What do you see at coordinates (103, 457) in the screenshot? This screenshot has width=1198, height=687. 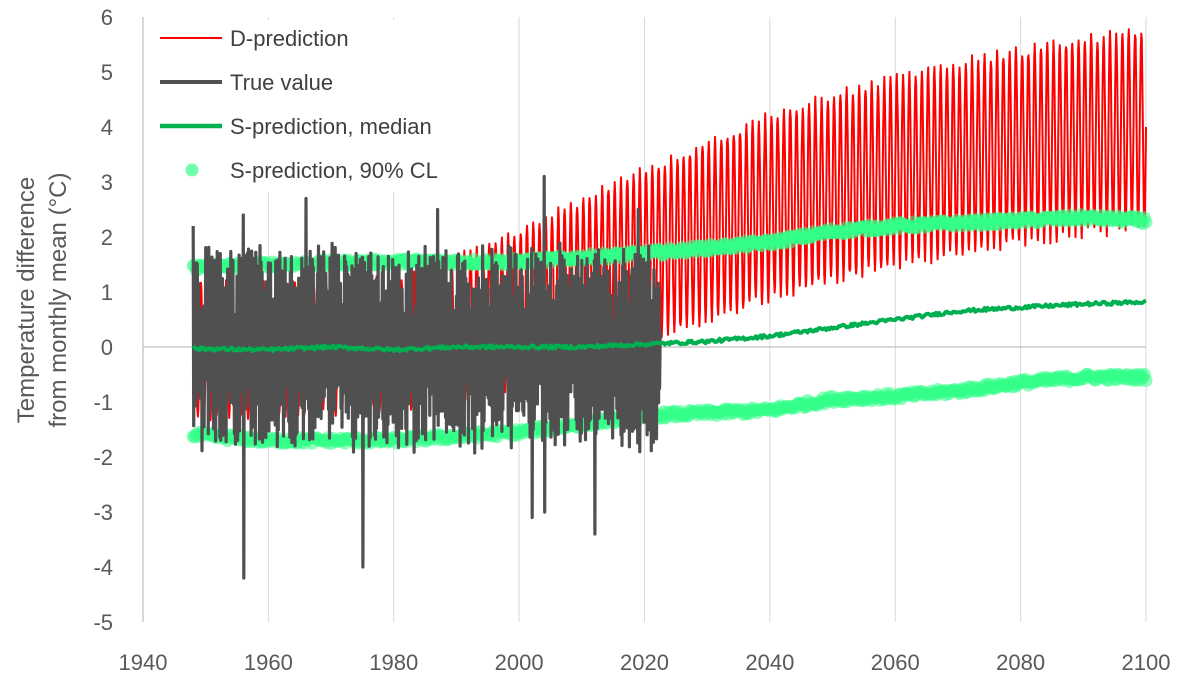 I see `y-tick--2: -2` at bounding box center [103, 457].